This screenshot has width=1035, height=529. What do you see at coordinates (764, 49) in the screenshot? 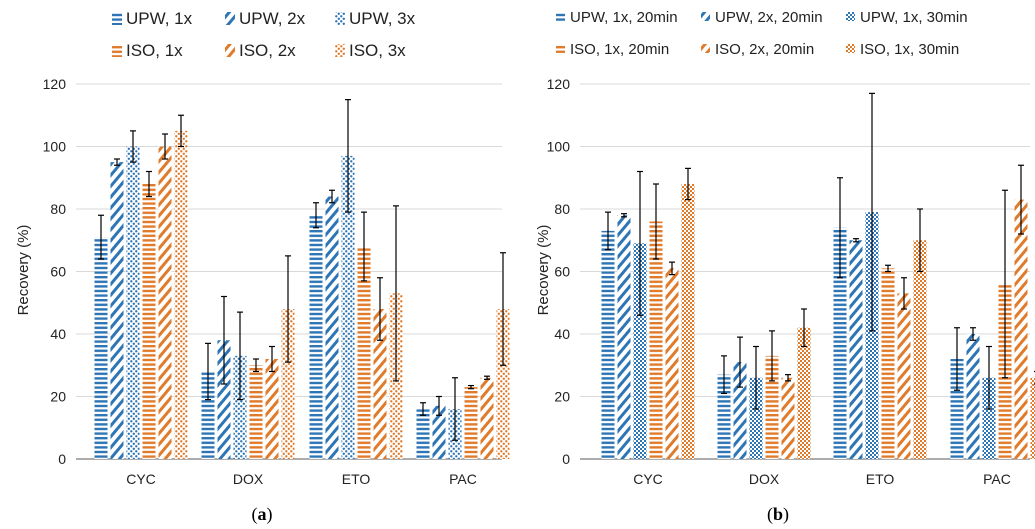
I see `legend-label: ISO, 2x, 20min` at bounding box center [764, 49].